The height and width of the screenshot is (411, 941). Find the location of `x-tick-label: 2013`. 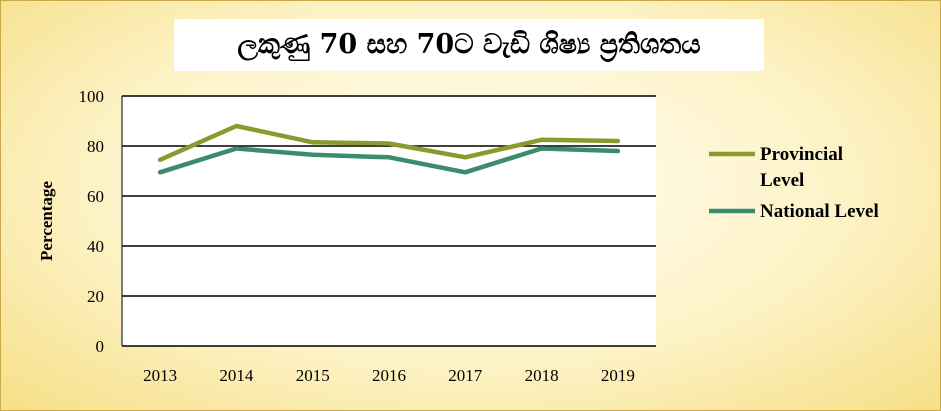

x-tick-label: 2013 is located at coordinates (160, 375).